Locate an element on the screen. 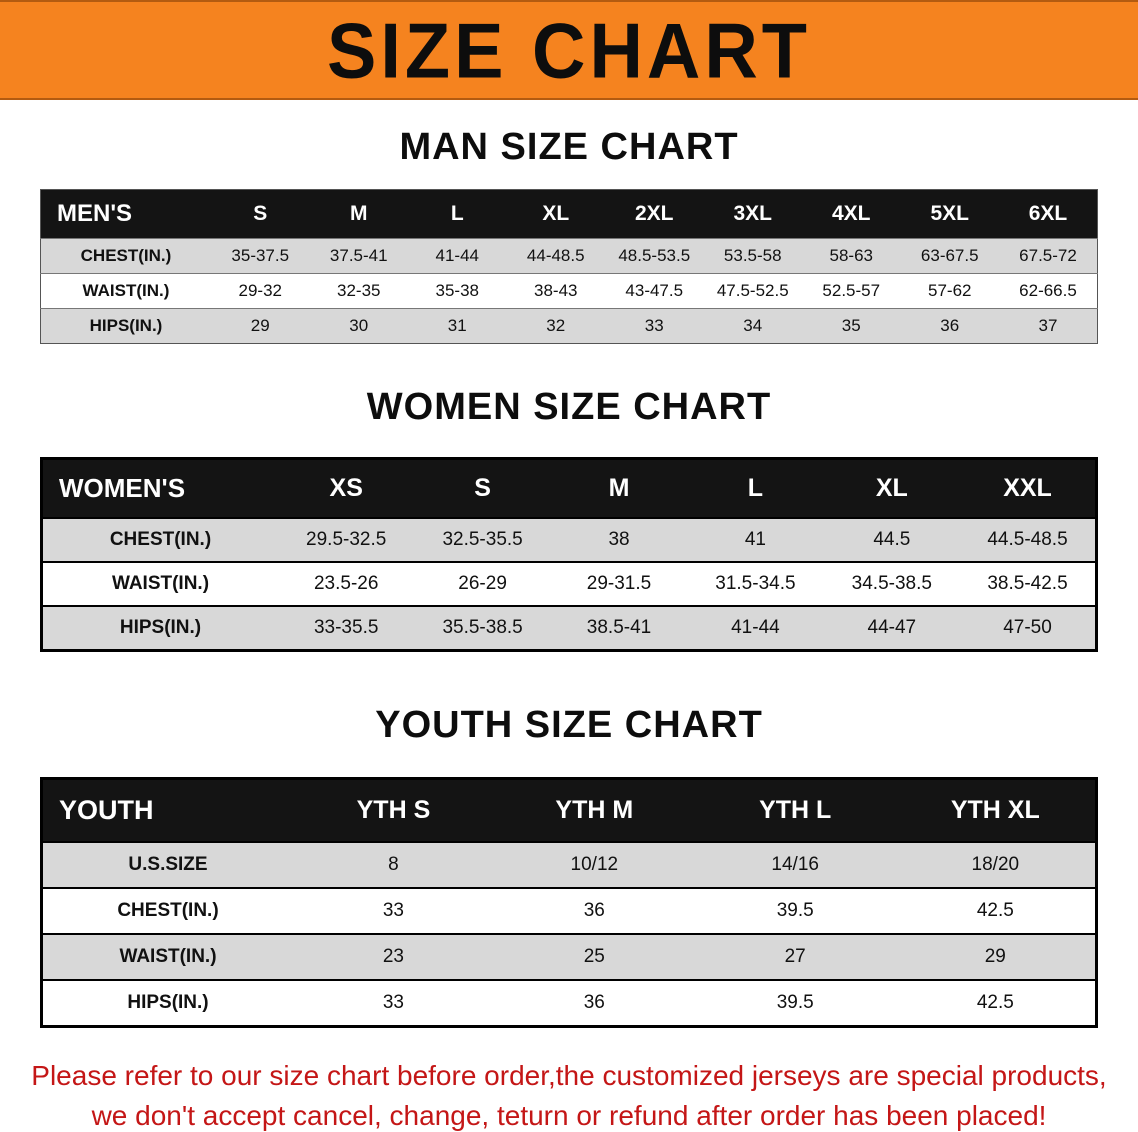 Image resolution: width=1138 pixels, height=1132 pixels. men-section-heading: MAN SIZE CHART is located at coordinates (569, 147).